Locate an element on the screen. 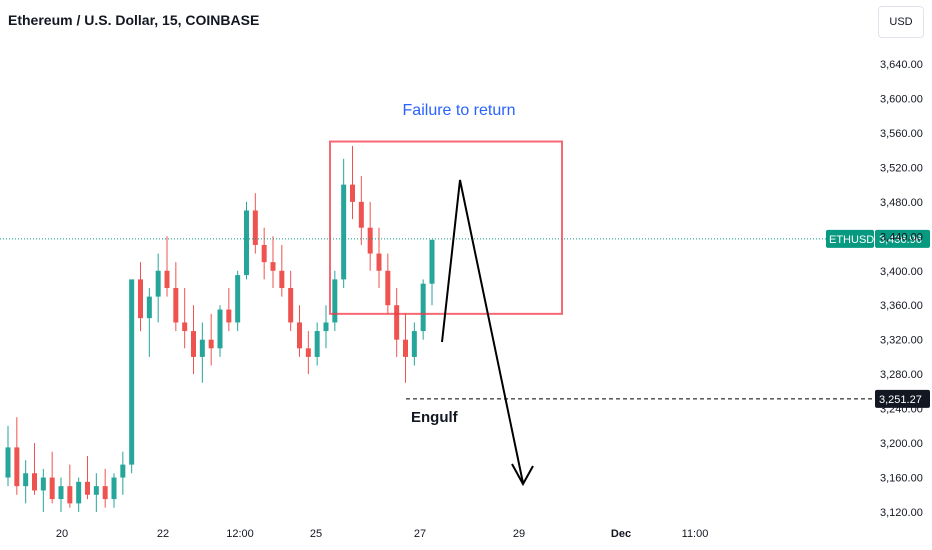  last-price-tag-label: 3,436.96 is located at coordinates (900, 240).